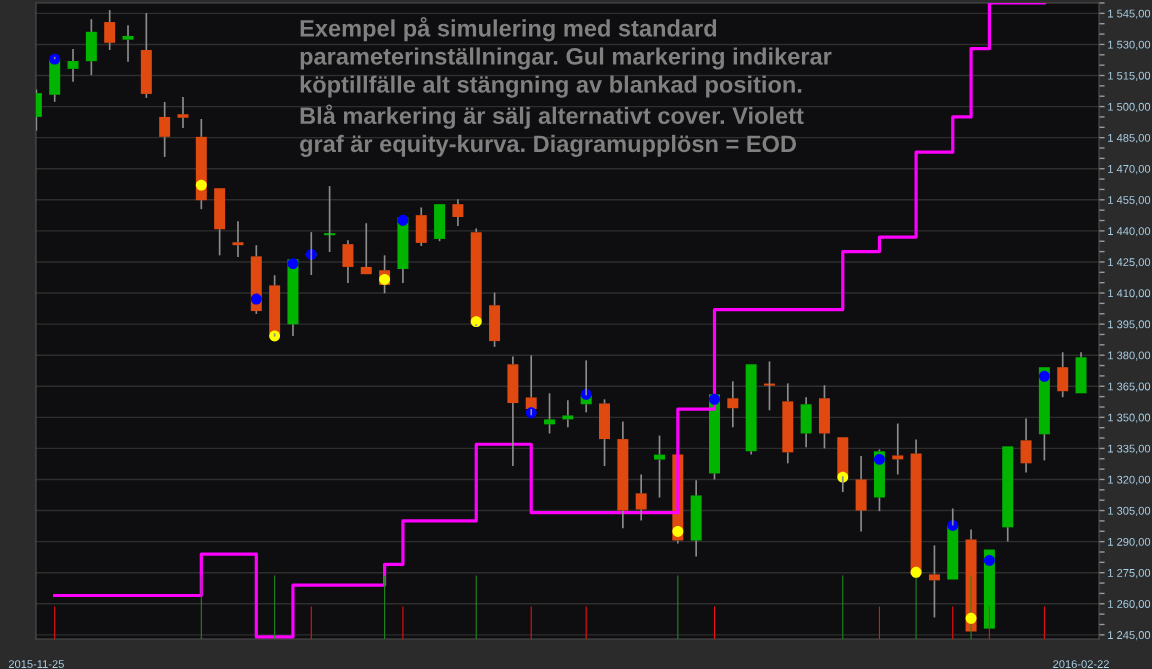  I want to click on y-tick-label: 1 320,00, so click(1129, 480).